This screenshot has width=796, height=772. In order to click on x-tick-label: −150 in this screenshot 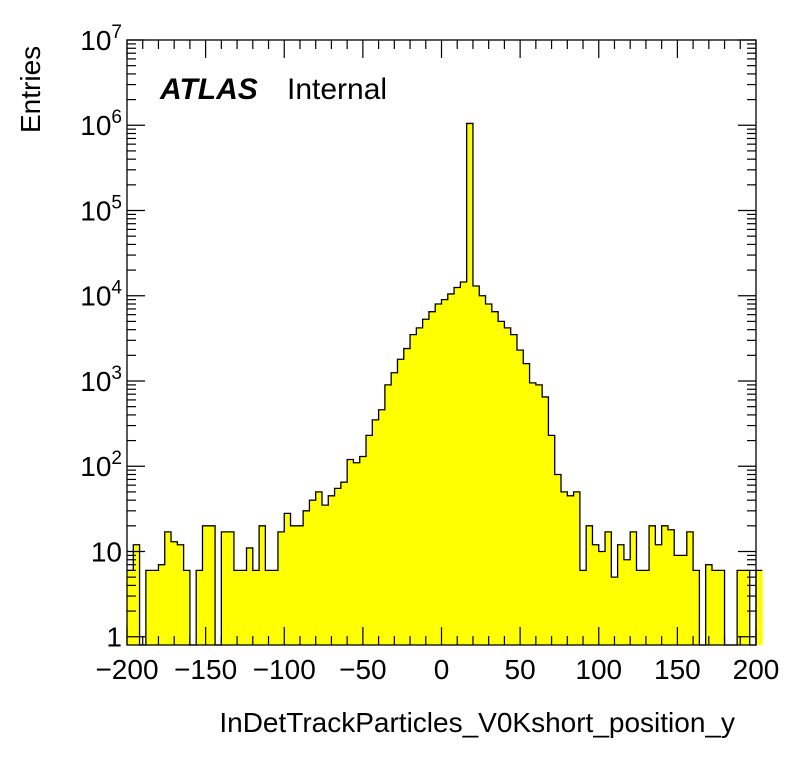, I will do `click(205, 669)`.